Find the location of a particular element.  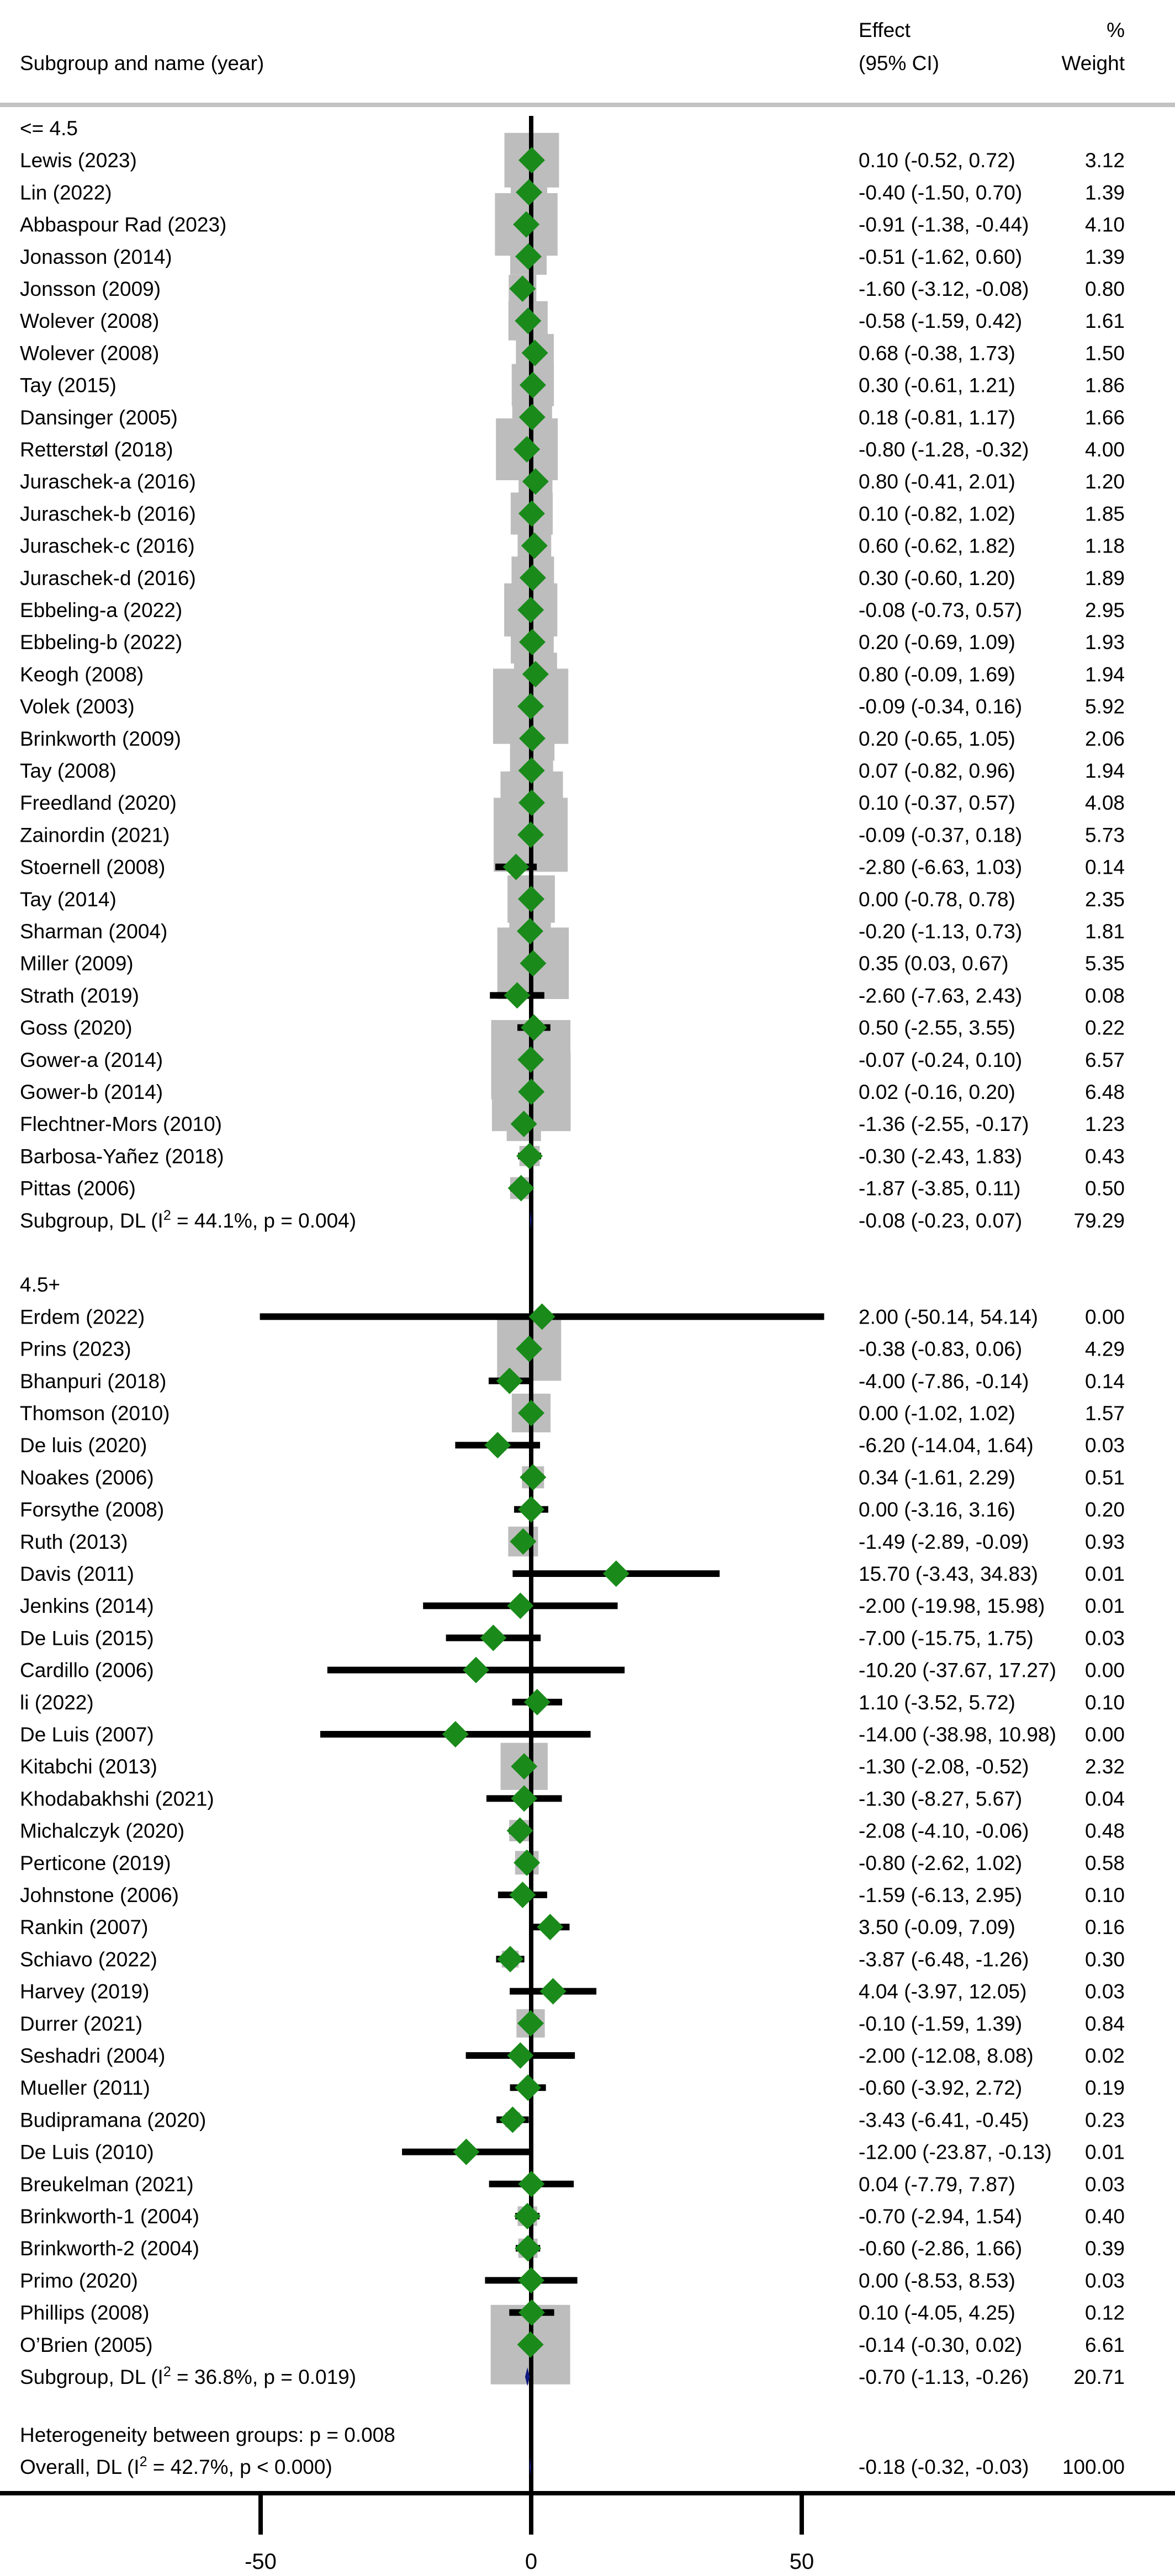

study-name: Juraschek-a (2016) is located at coordinates (108, 481).